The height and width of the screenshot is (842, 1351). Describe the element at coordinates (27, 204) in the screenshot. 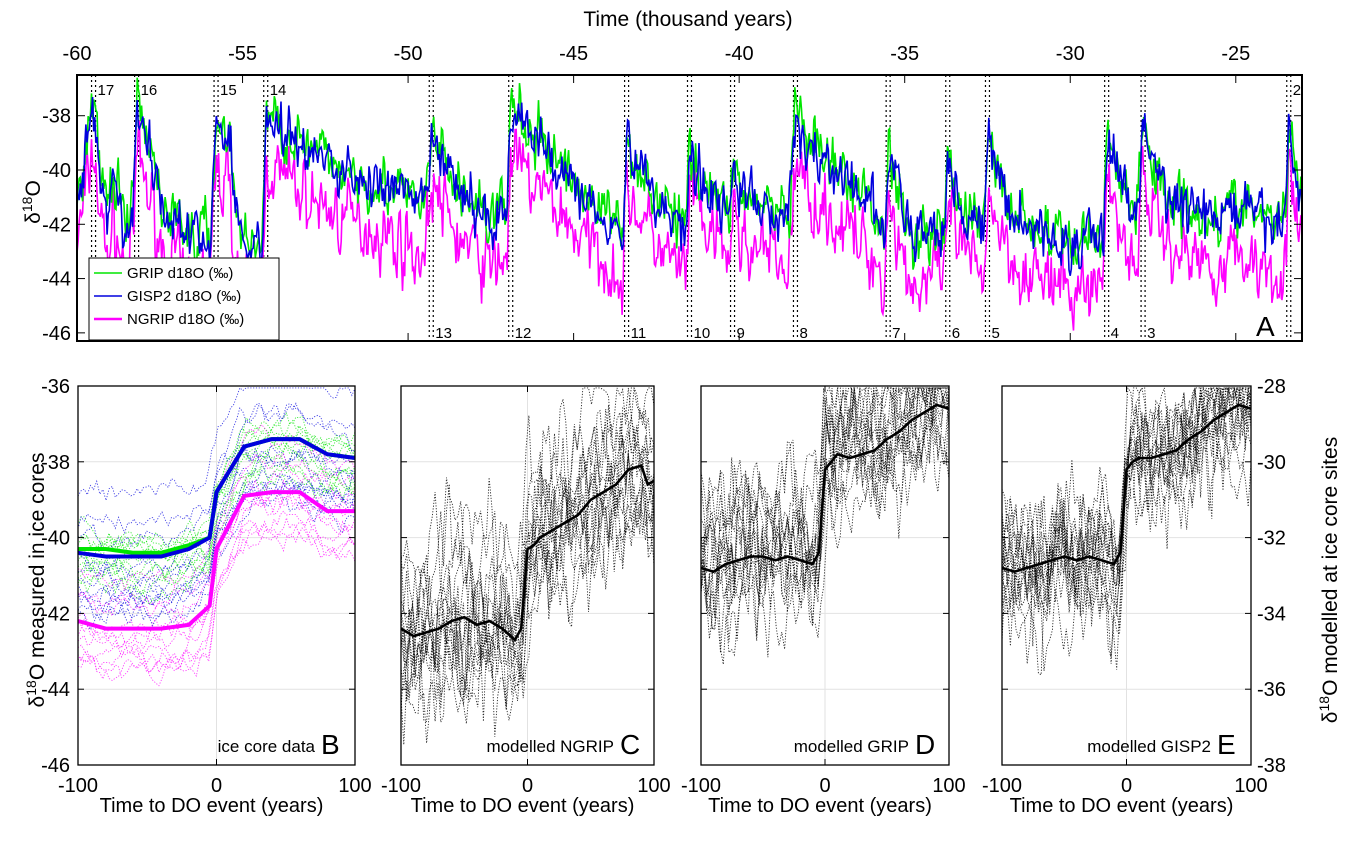

I see `panel-a-ylabel-sup: 18` at that location.